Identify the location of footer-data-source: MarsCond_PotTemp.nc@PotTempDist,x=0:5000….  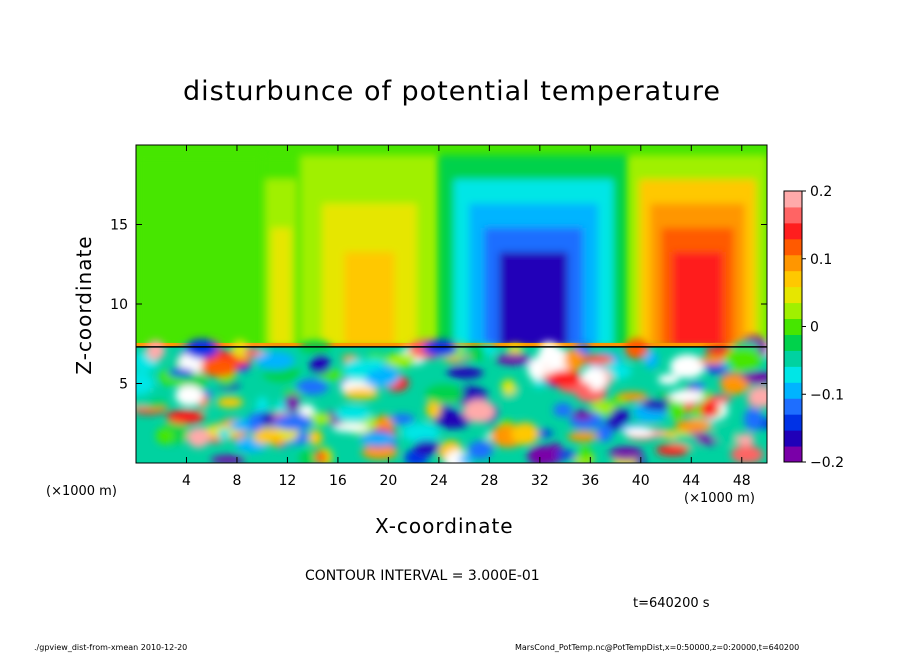
(657, 647).